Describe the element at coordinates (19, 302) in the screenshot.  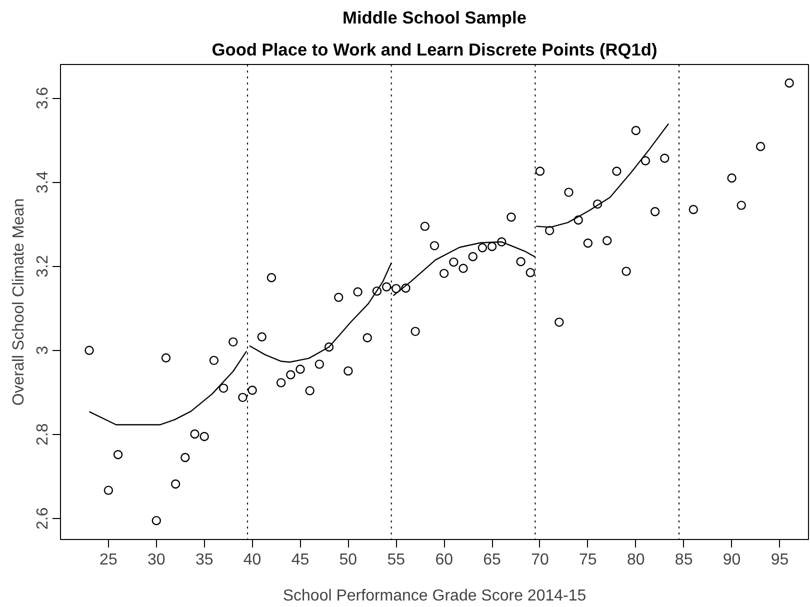
I see `y-axis-title: Overall School Climate Mean` at that location.